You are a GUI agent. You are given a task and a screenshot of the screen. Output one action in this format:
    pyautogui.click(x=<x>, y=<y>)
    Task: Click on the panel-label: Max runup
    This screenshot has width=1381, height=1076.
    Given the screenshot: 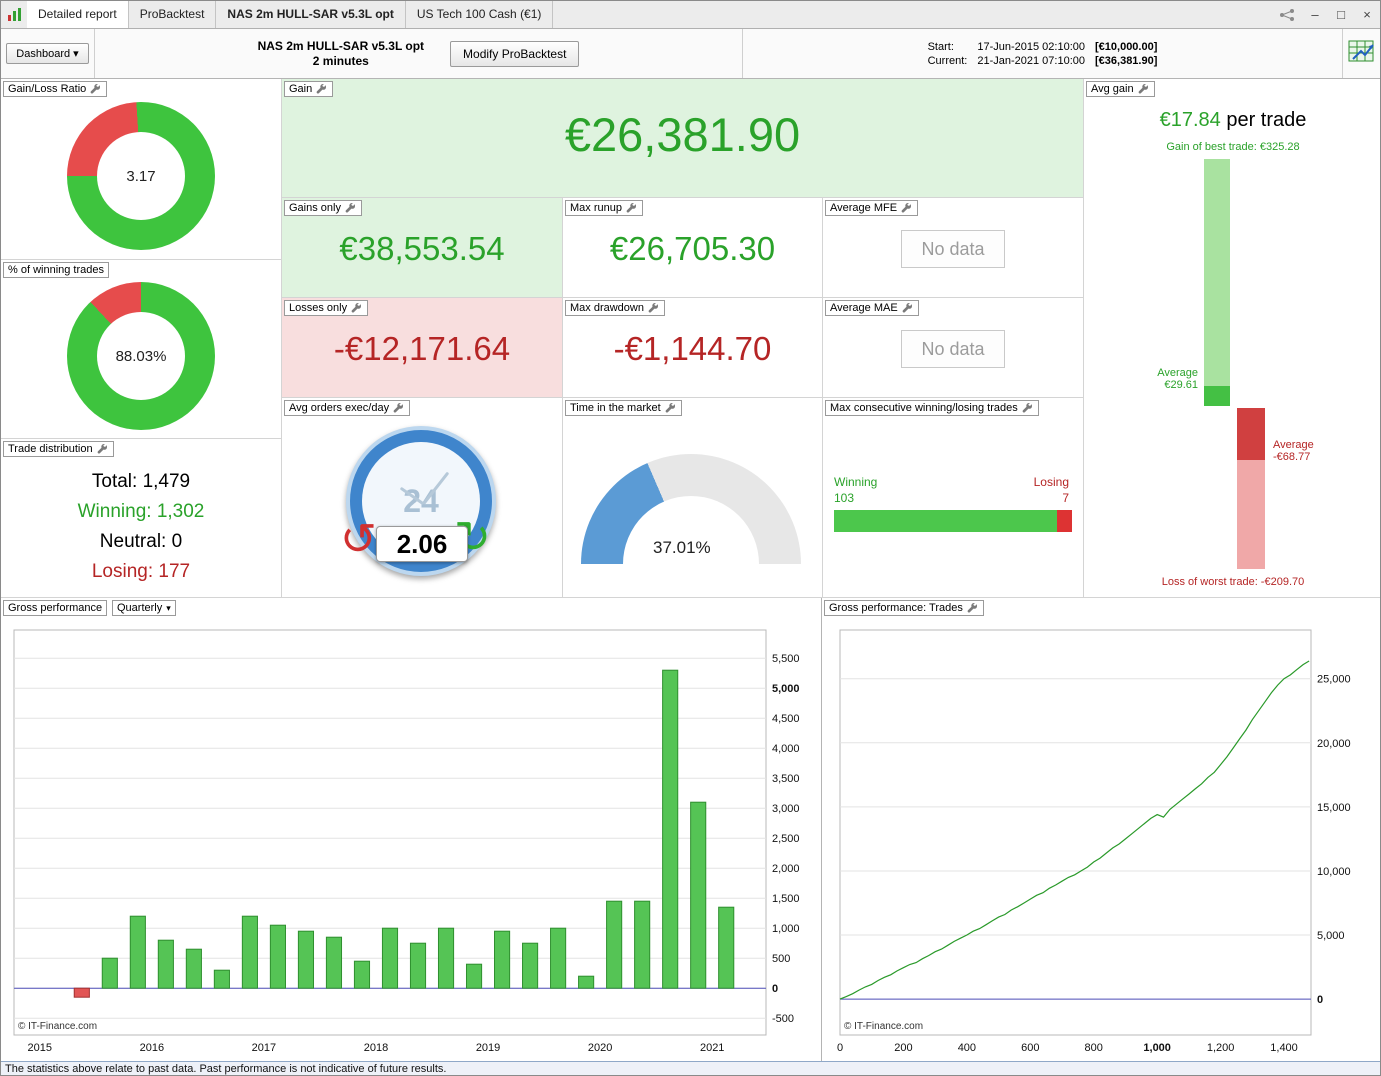 What is the action you would take?
    pyautogui.click(x=596, y=208)
    